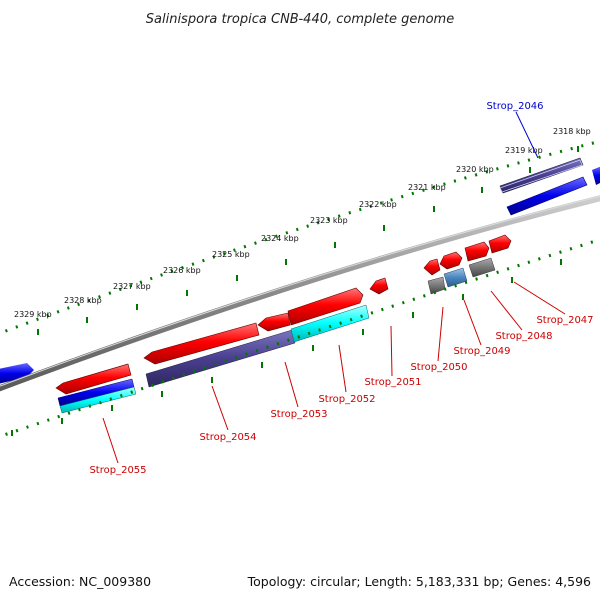  What do you see at coordinates (438, 367) in the screenshot?
I see `gene-label-2050: Strop_2050` at bounding box center [438, 367].